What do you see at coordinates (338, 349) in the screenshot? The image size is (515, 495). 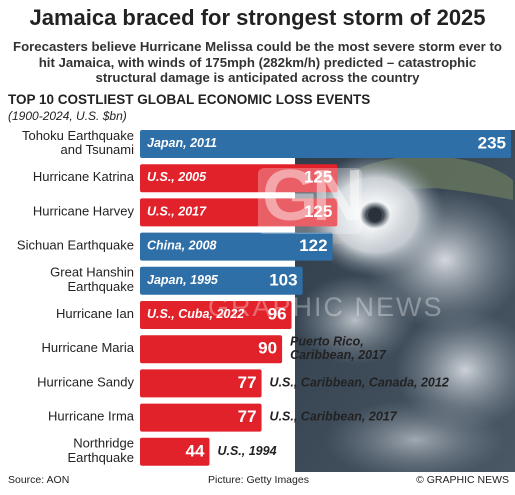 I see `location-label: Puerto Rico, Caribbean, 2017` at bounding box center [338, 349].